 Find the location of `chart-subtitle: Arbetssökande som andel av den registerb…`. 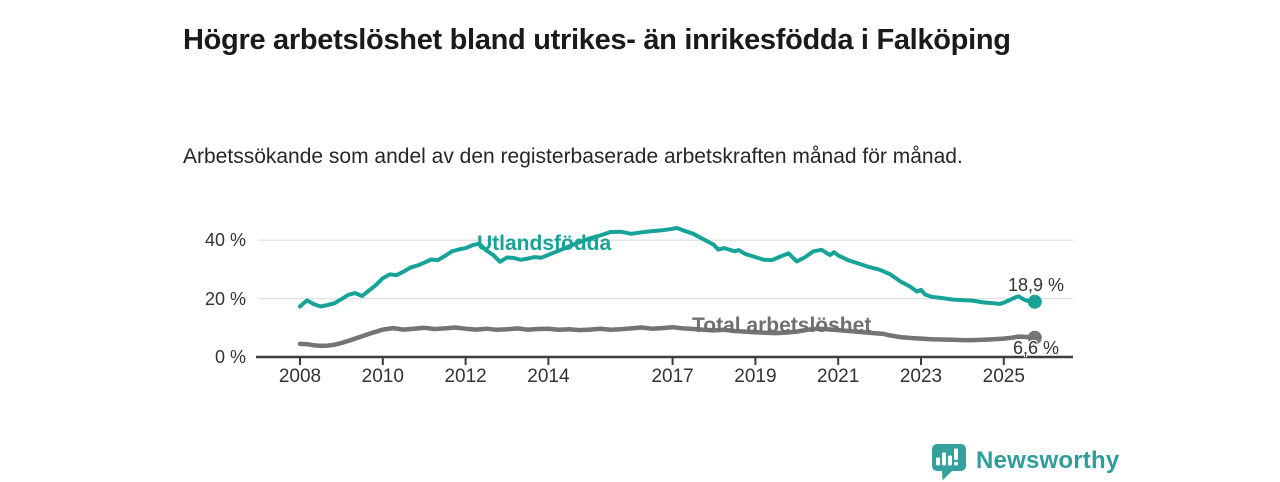

chart-subtitle: Arbetssökande som andel av den registerb… is located at coordinates (573, 156).